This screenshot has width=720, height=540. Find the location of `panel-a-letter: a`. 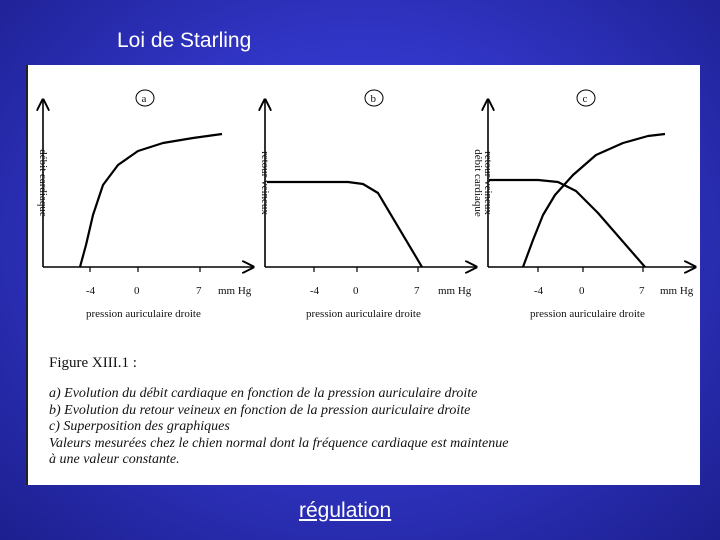

panel-a-letter: a is located at coordinates (144, 99).